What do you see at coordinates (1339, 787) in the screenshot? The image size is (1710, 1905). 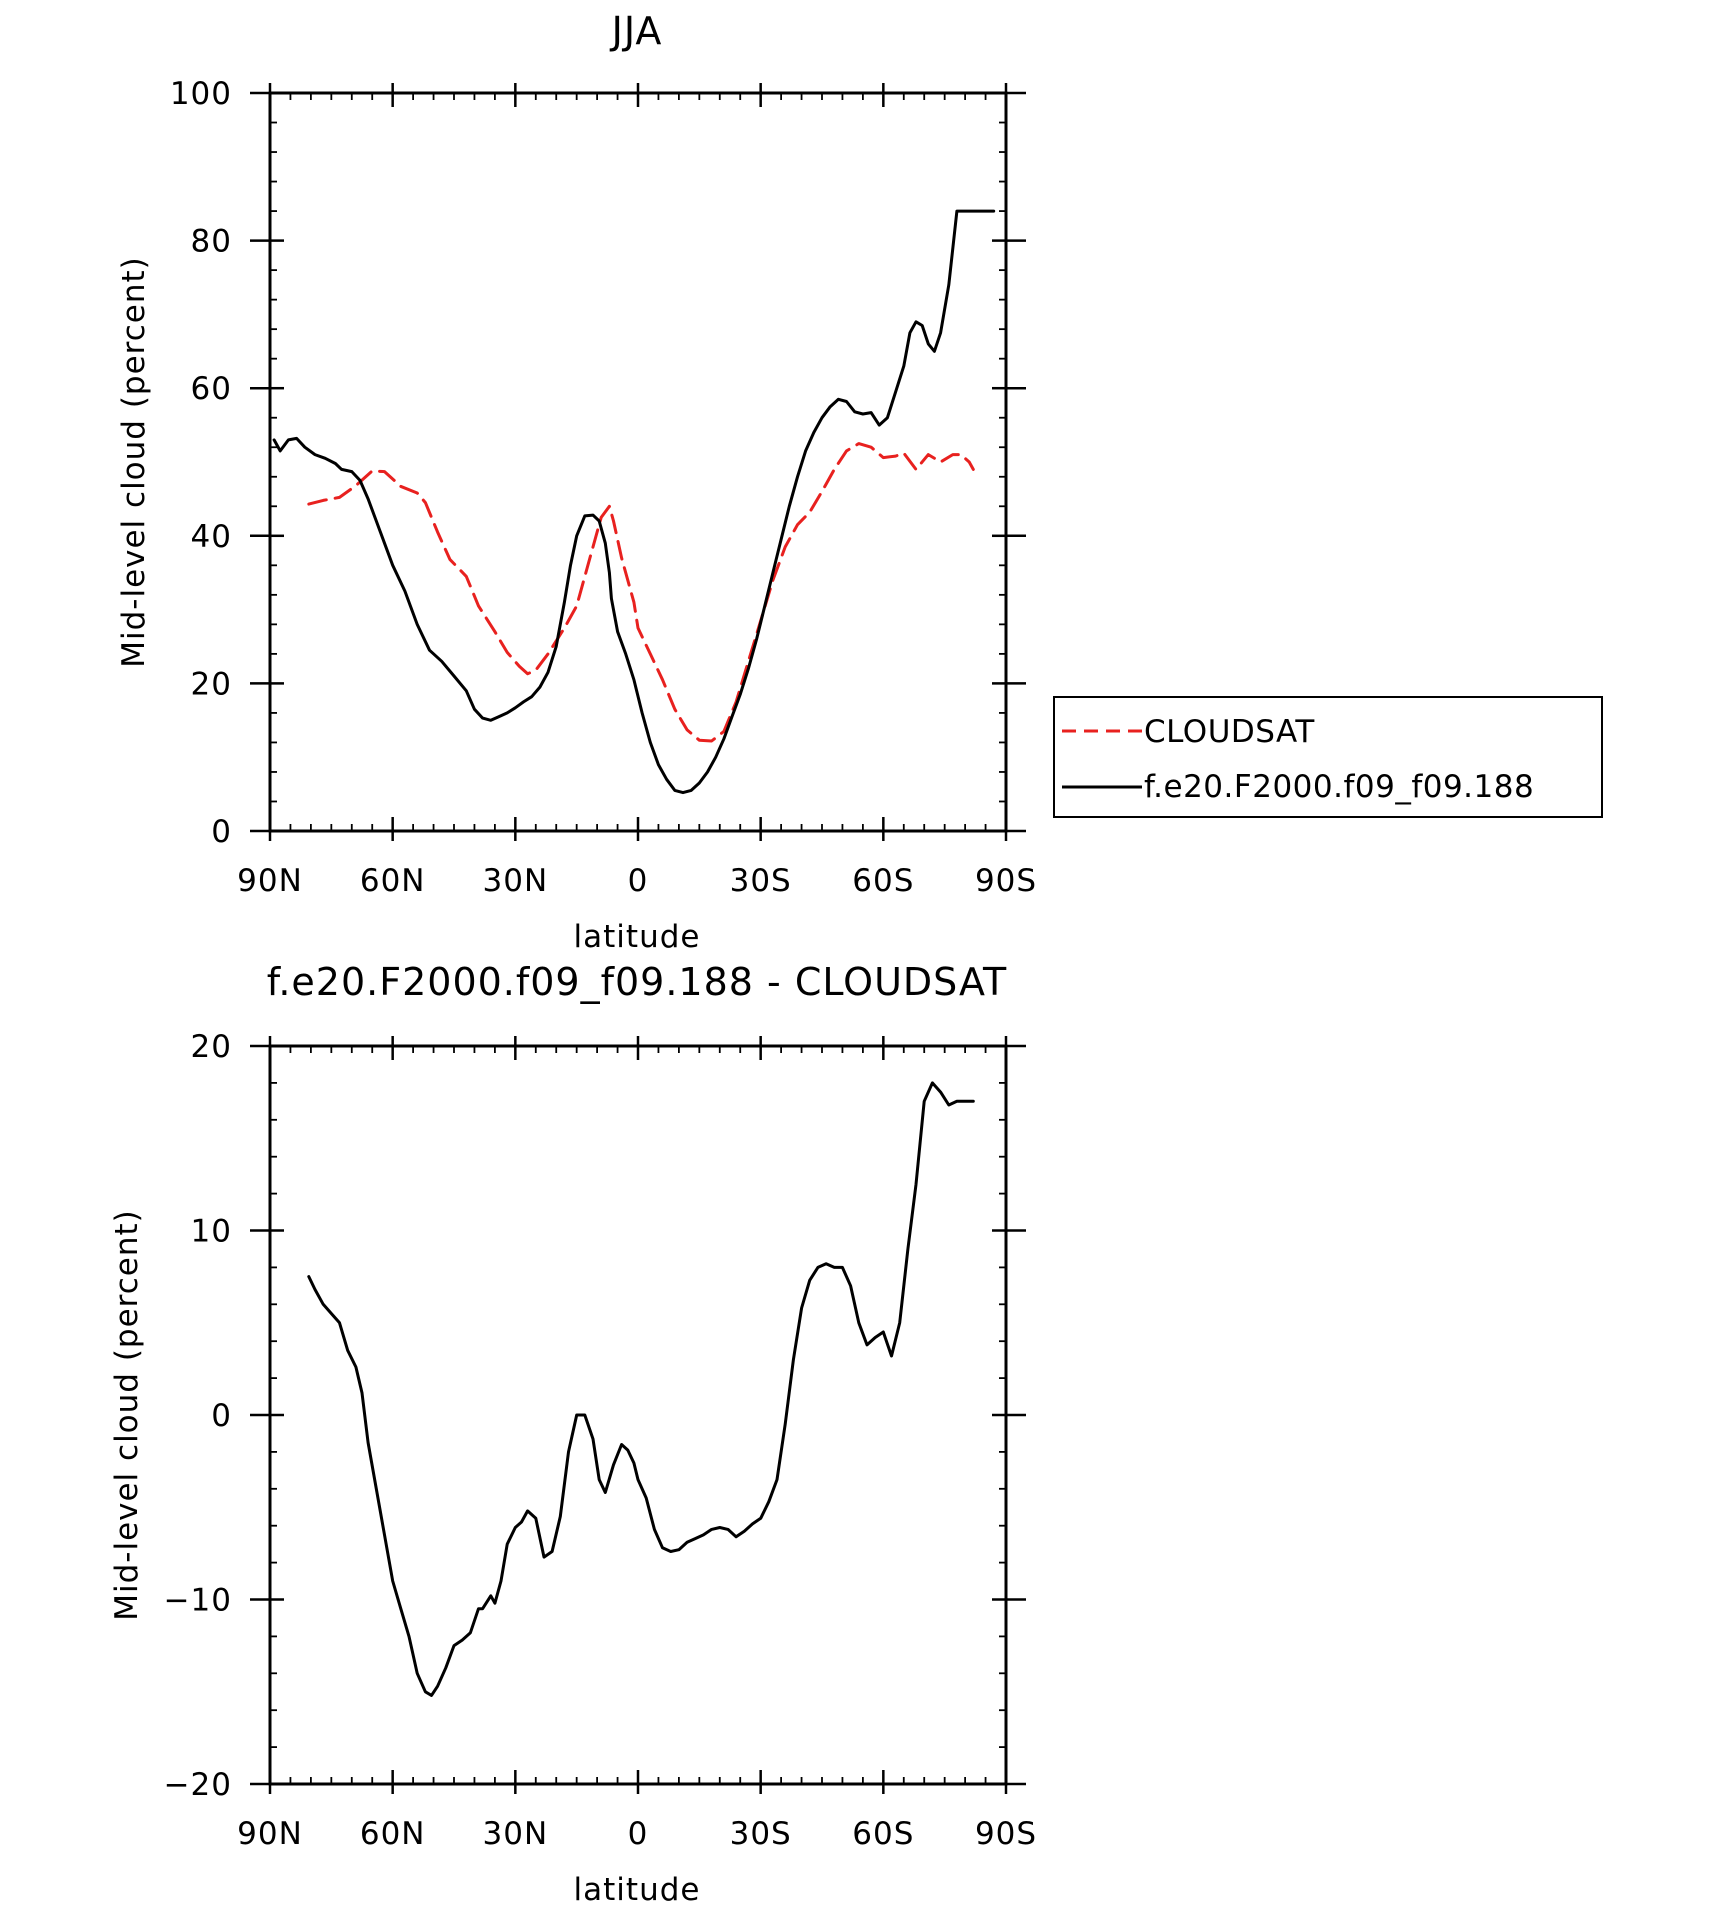 I see `legend-label-model: f.e20.F2000.f09_f09.188` at bounding box center [1339, 787].